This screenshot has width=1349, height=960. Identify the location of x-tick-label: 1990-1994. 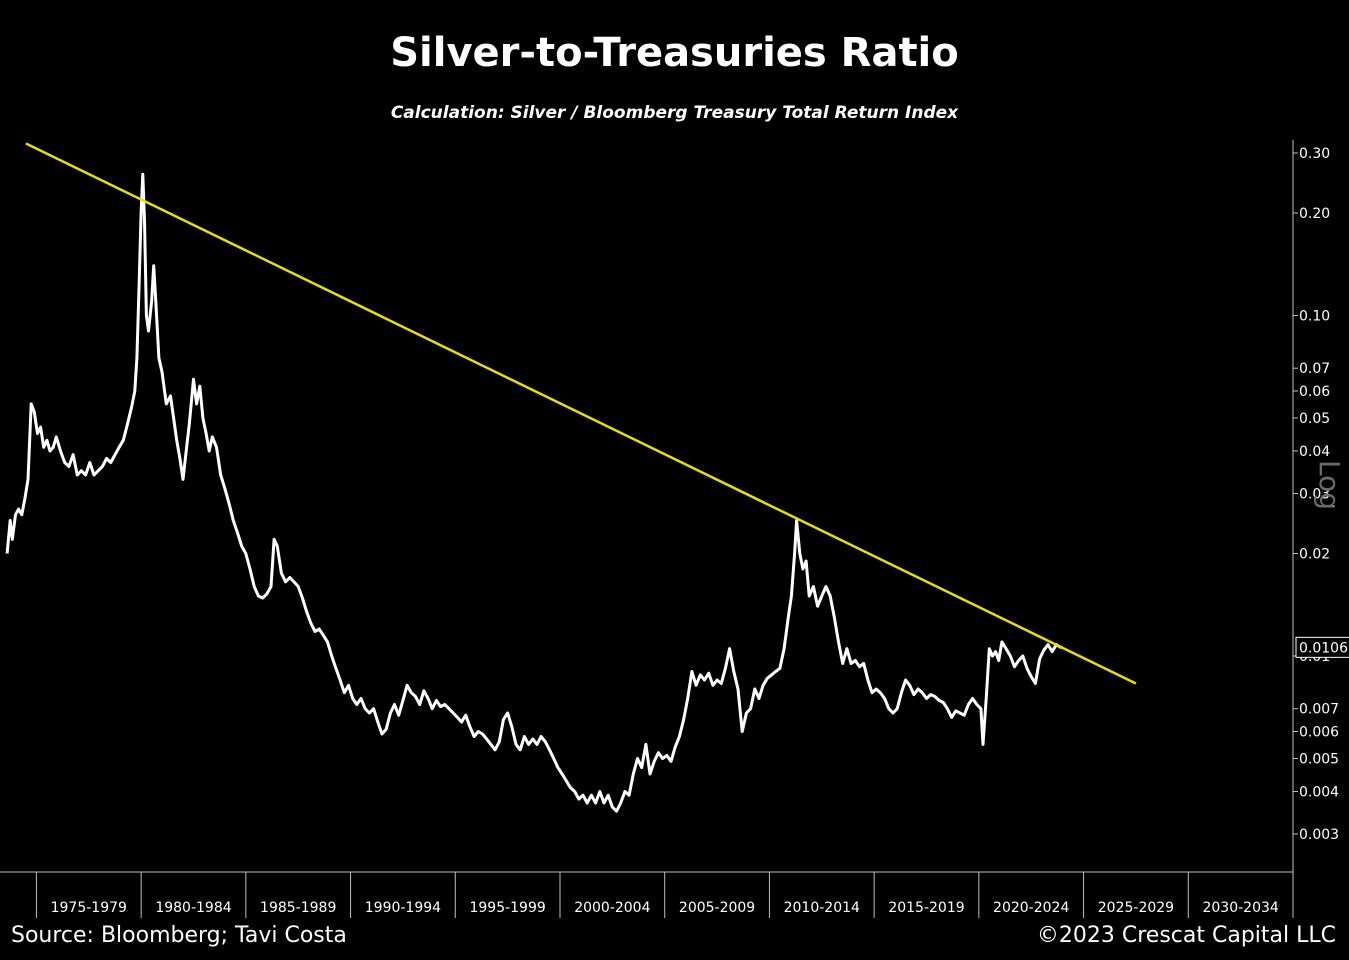
(403, 908).